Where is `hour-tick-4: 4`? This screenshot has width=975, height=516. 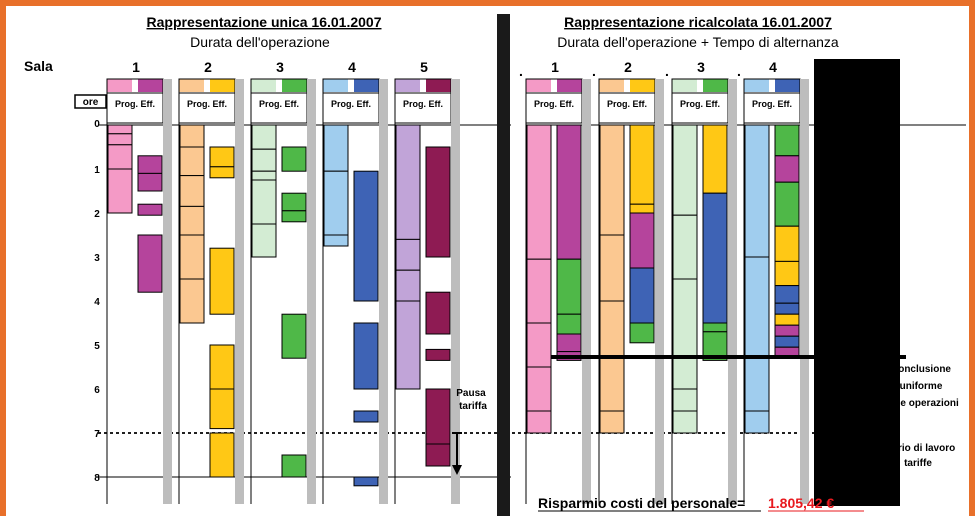
hour-tick-4: 4 is located at coordinates (97, 302).